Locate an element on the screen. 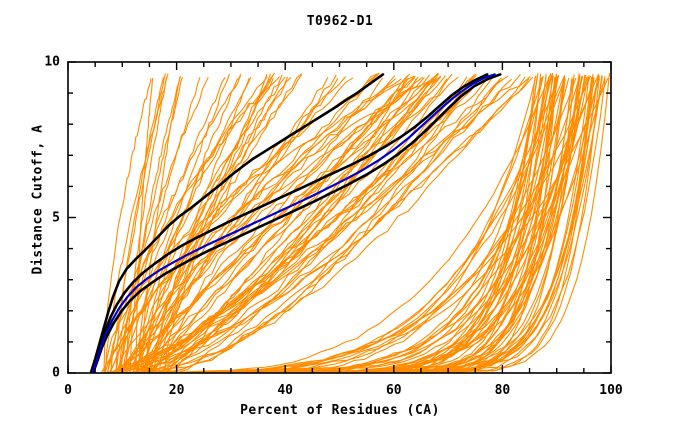 Image resolution: width=680 pixels, height=440 pixels. x-tick-label: 40 is located at coordinates (285, 390).